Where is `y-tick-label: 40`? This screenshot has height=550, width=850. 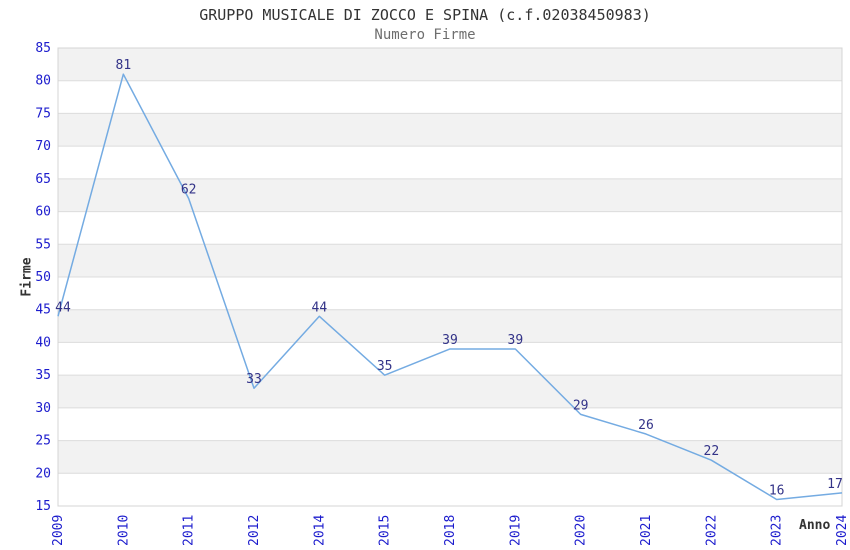 y-tick-label: 40 is located at coordinates (43, 342).